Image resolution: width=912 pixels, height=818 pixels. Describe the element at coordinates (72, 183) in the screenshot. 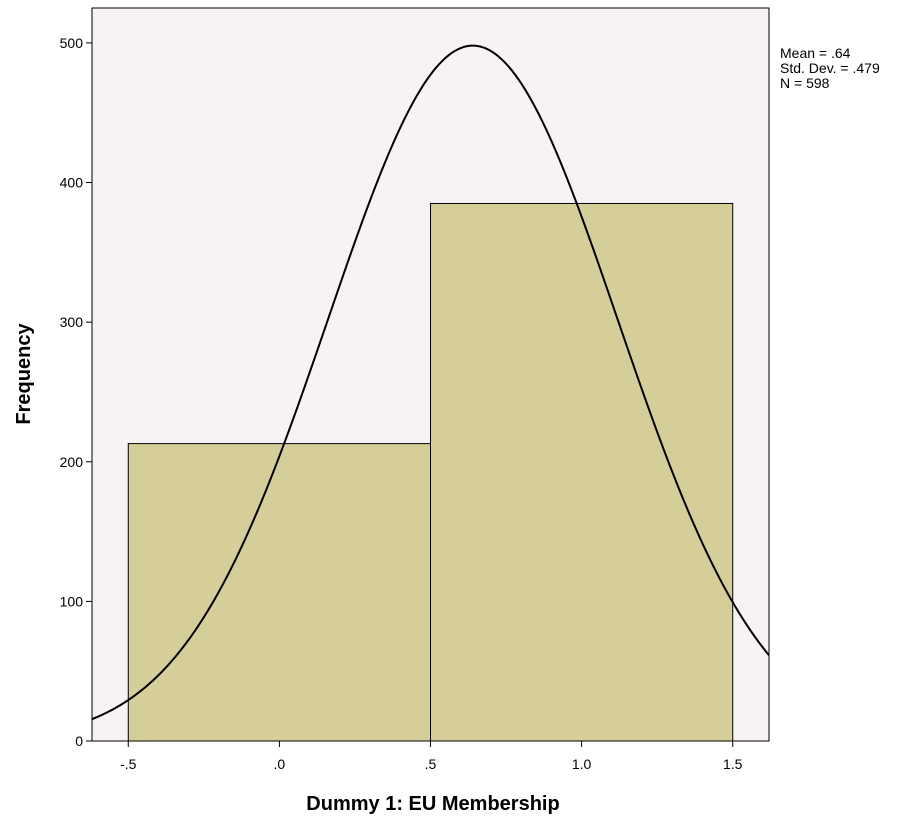

I see `y-tick-label: 400` at that location.